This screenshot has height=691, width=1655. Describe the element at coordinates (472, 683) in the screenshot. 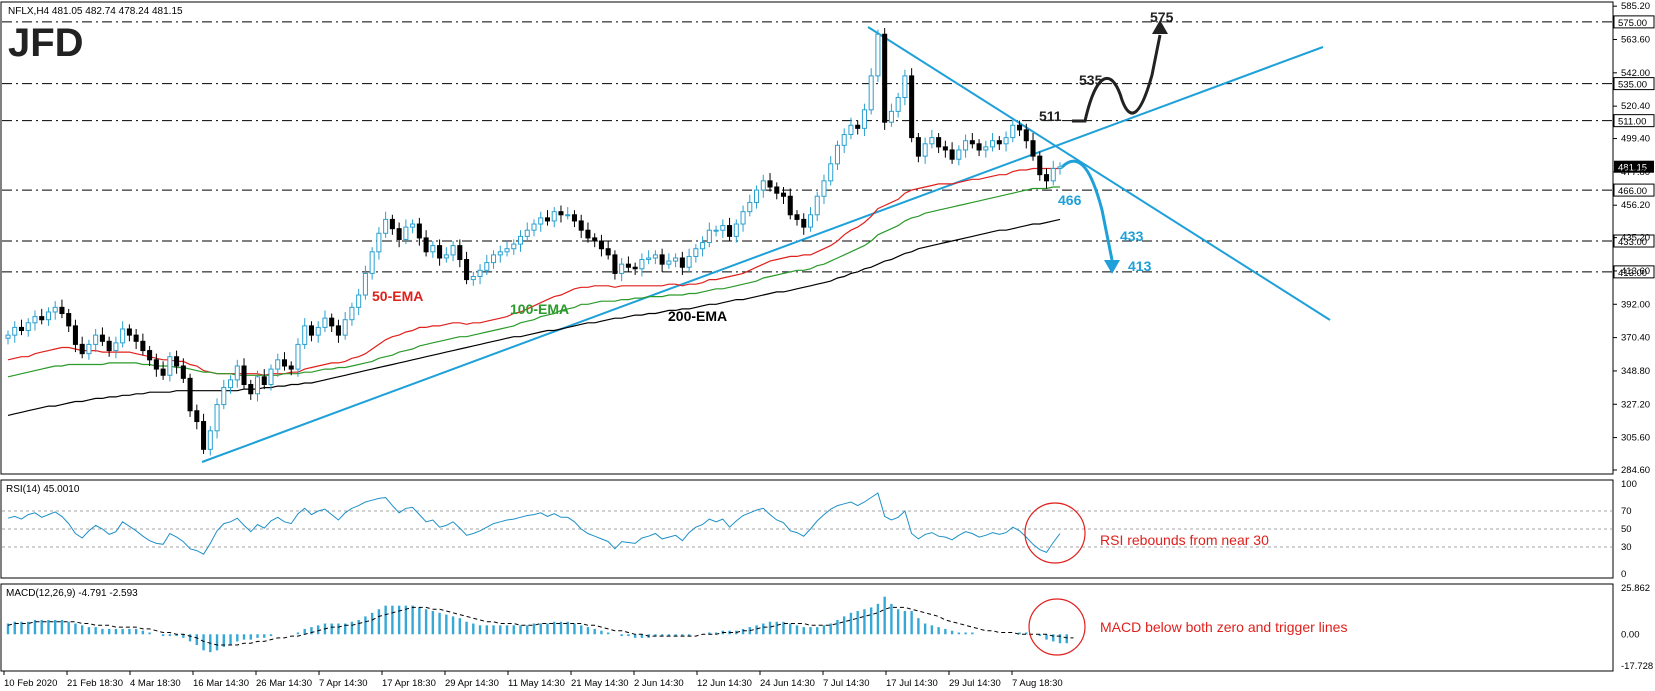

I see `x-tick-label: 29 Apr 14:30` at that location.